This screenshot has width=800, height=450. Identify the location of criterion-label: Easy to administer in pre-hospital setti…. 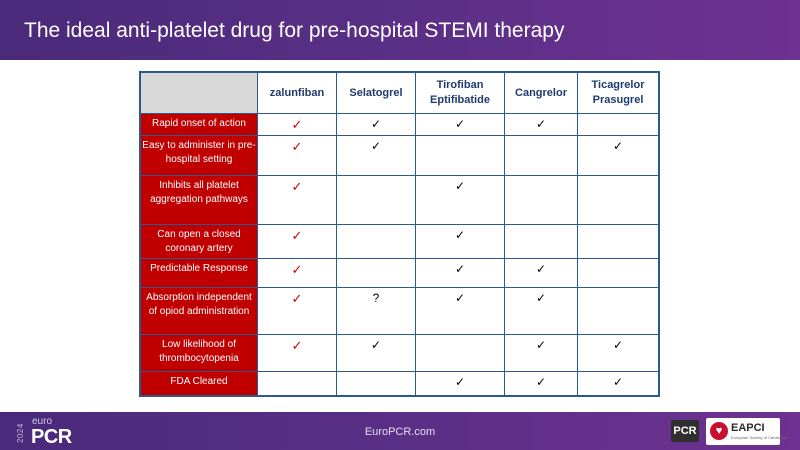
(198, 155).